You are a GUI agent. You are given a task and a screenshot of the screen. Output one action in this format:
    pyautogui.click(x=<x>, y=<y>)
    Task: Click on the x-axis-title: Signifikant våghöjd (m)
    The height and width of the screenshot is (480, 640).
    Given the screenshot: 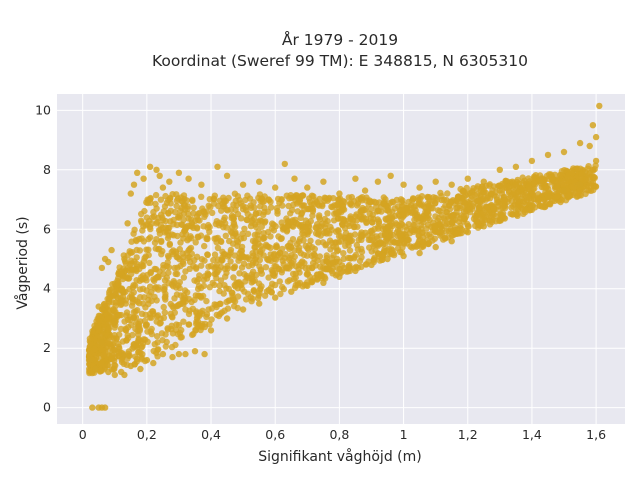 What is the action you would take?
    pyautogui.click(x=339, y=456)
    